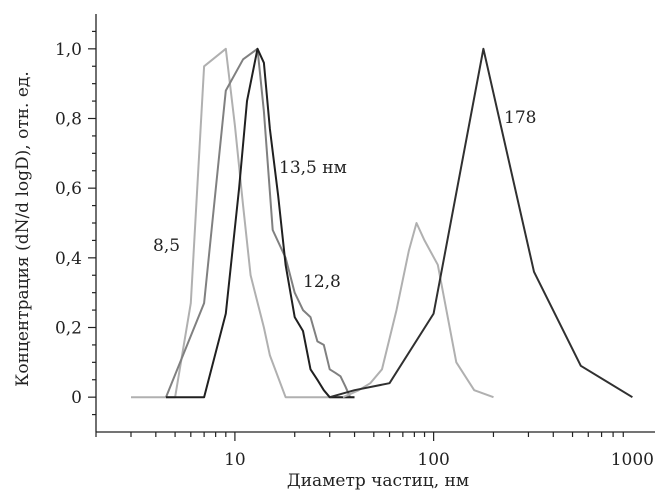 This screenshot has height=496, width=658. Describe the element at coordinates (75, 223) in the screenshot. I see `y-ticks: 0 0,2 0,4 0,6 0,8 1,0` at that location.